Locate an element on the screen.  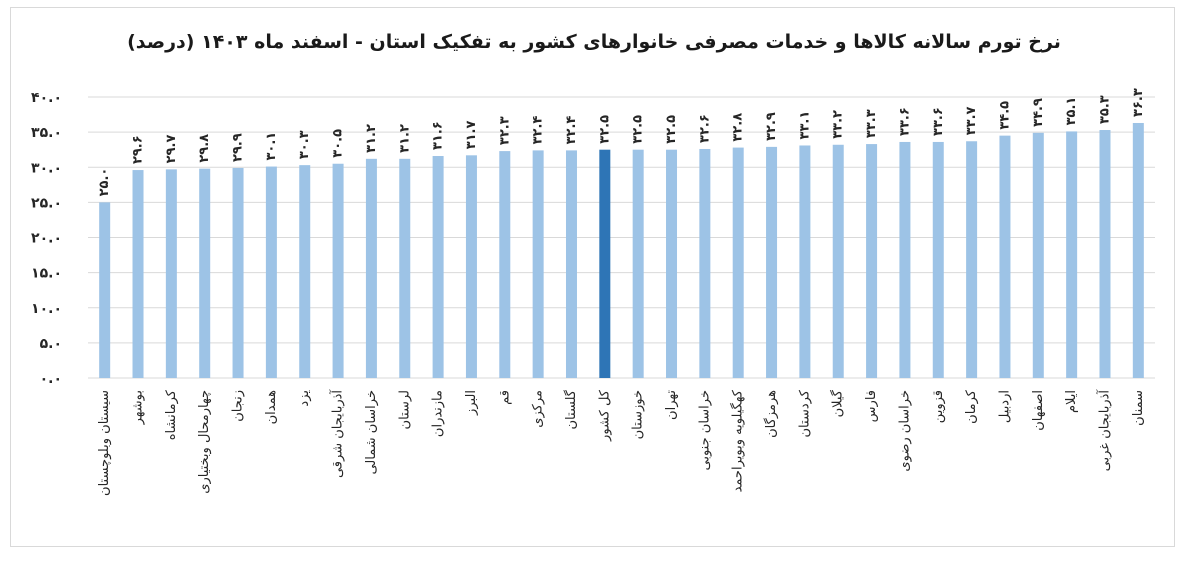
category-label: کهگیلویه وبویراحمد is located at coordinates (738, 440).